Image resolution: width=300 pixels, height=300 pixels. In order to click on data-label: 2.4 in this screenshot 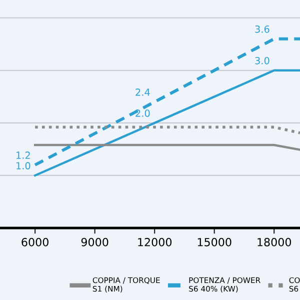, I will do `click(143, 92)`.